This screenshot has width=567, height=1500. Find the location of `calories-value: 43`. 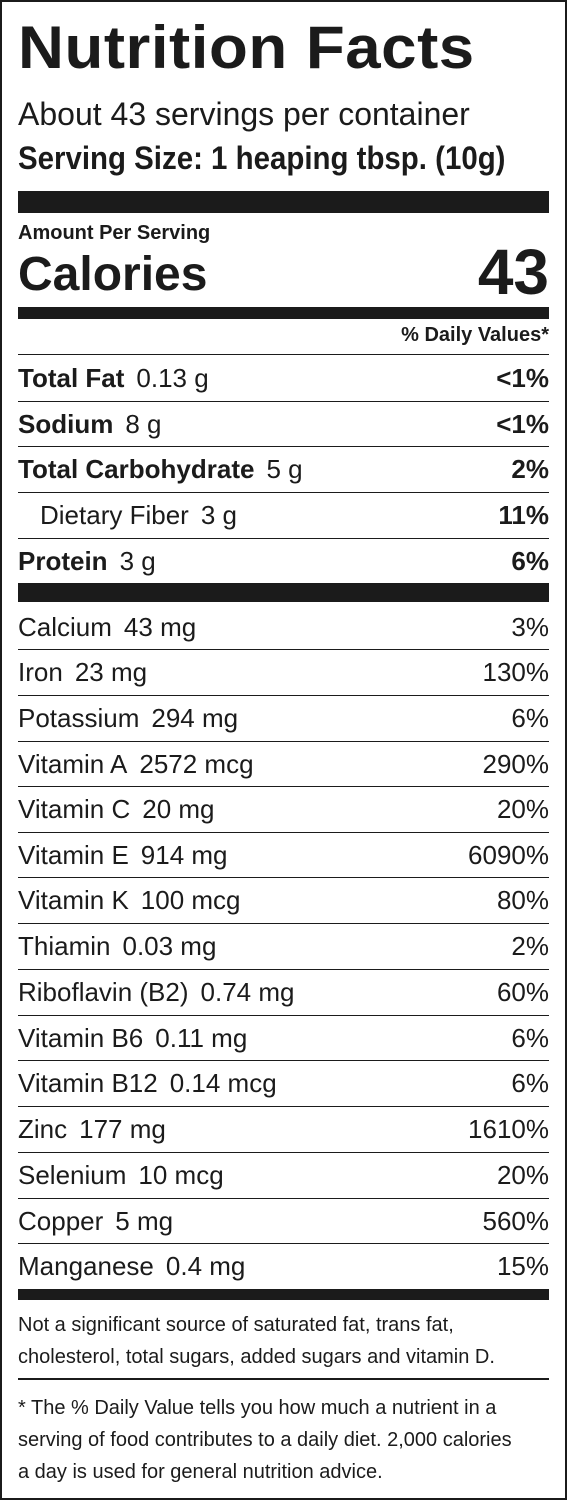

calories-value: 43 is located at coordinates (513, 272).